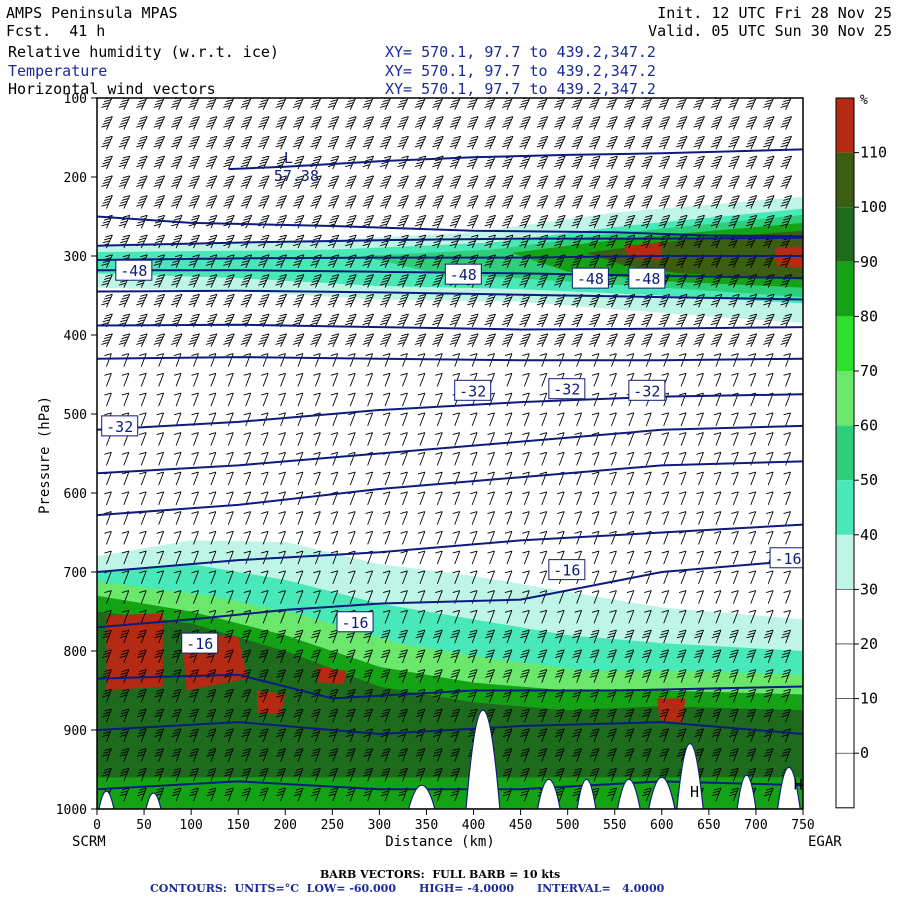 The height and width of the screenshot is (900, 900). I want to click on x-tick-label-15: 750, so click(802, 825).